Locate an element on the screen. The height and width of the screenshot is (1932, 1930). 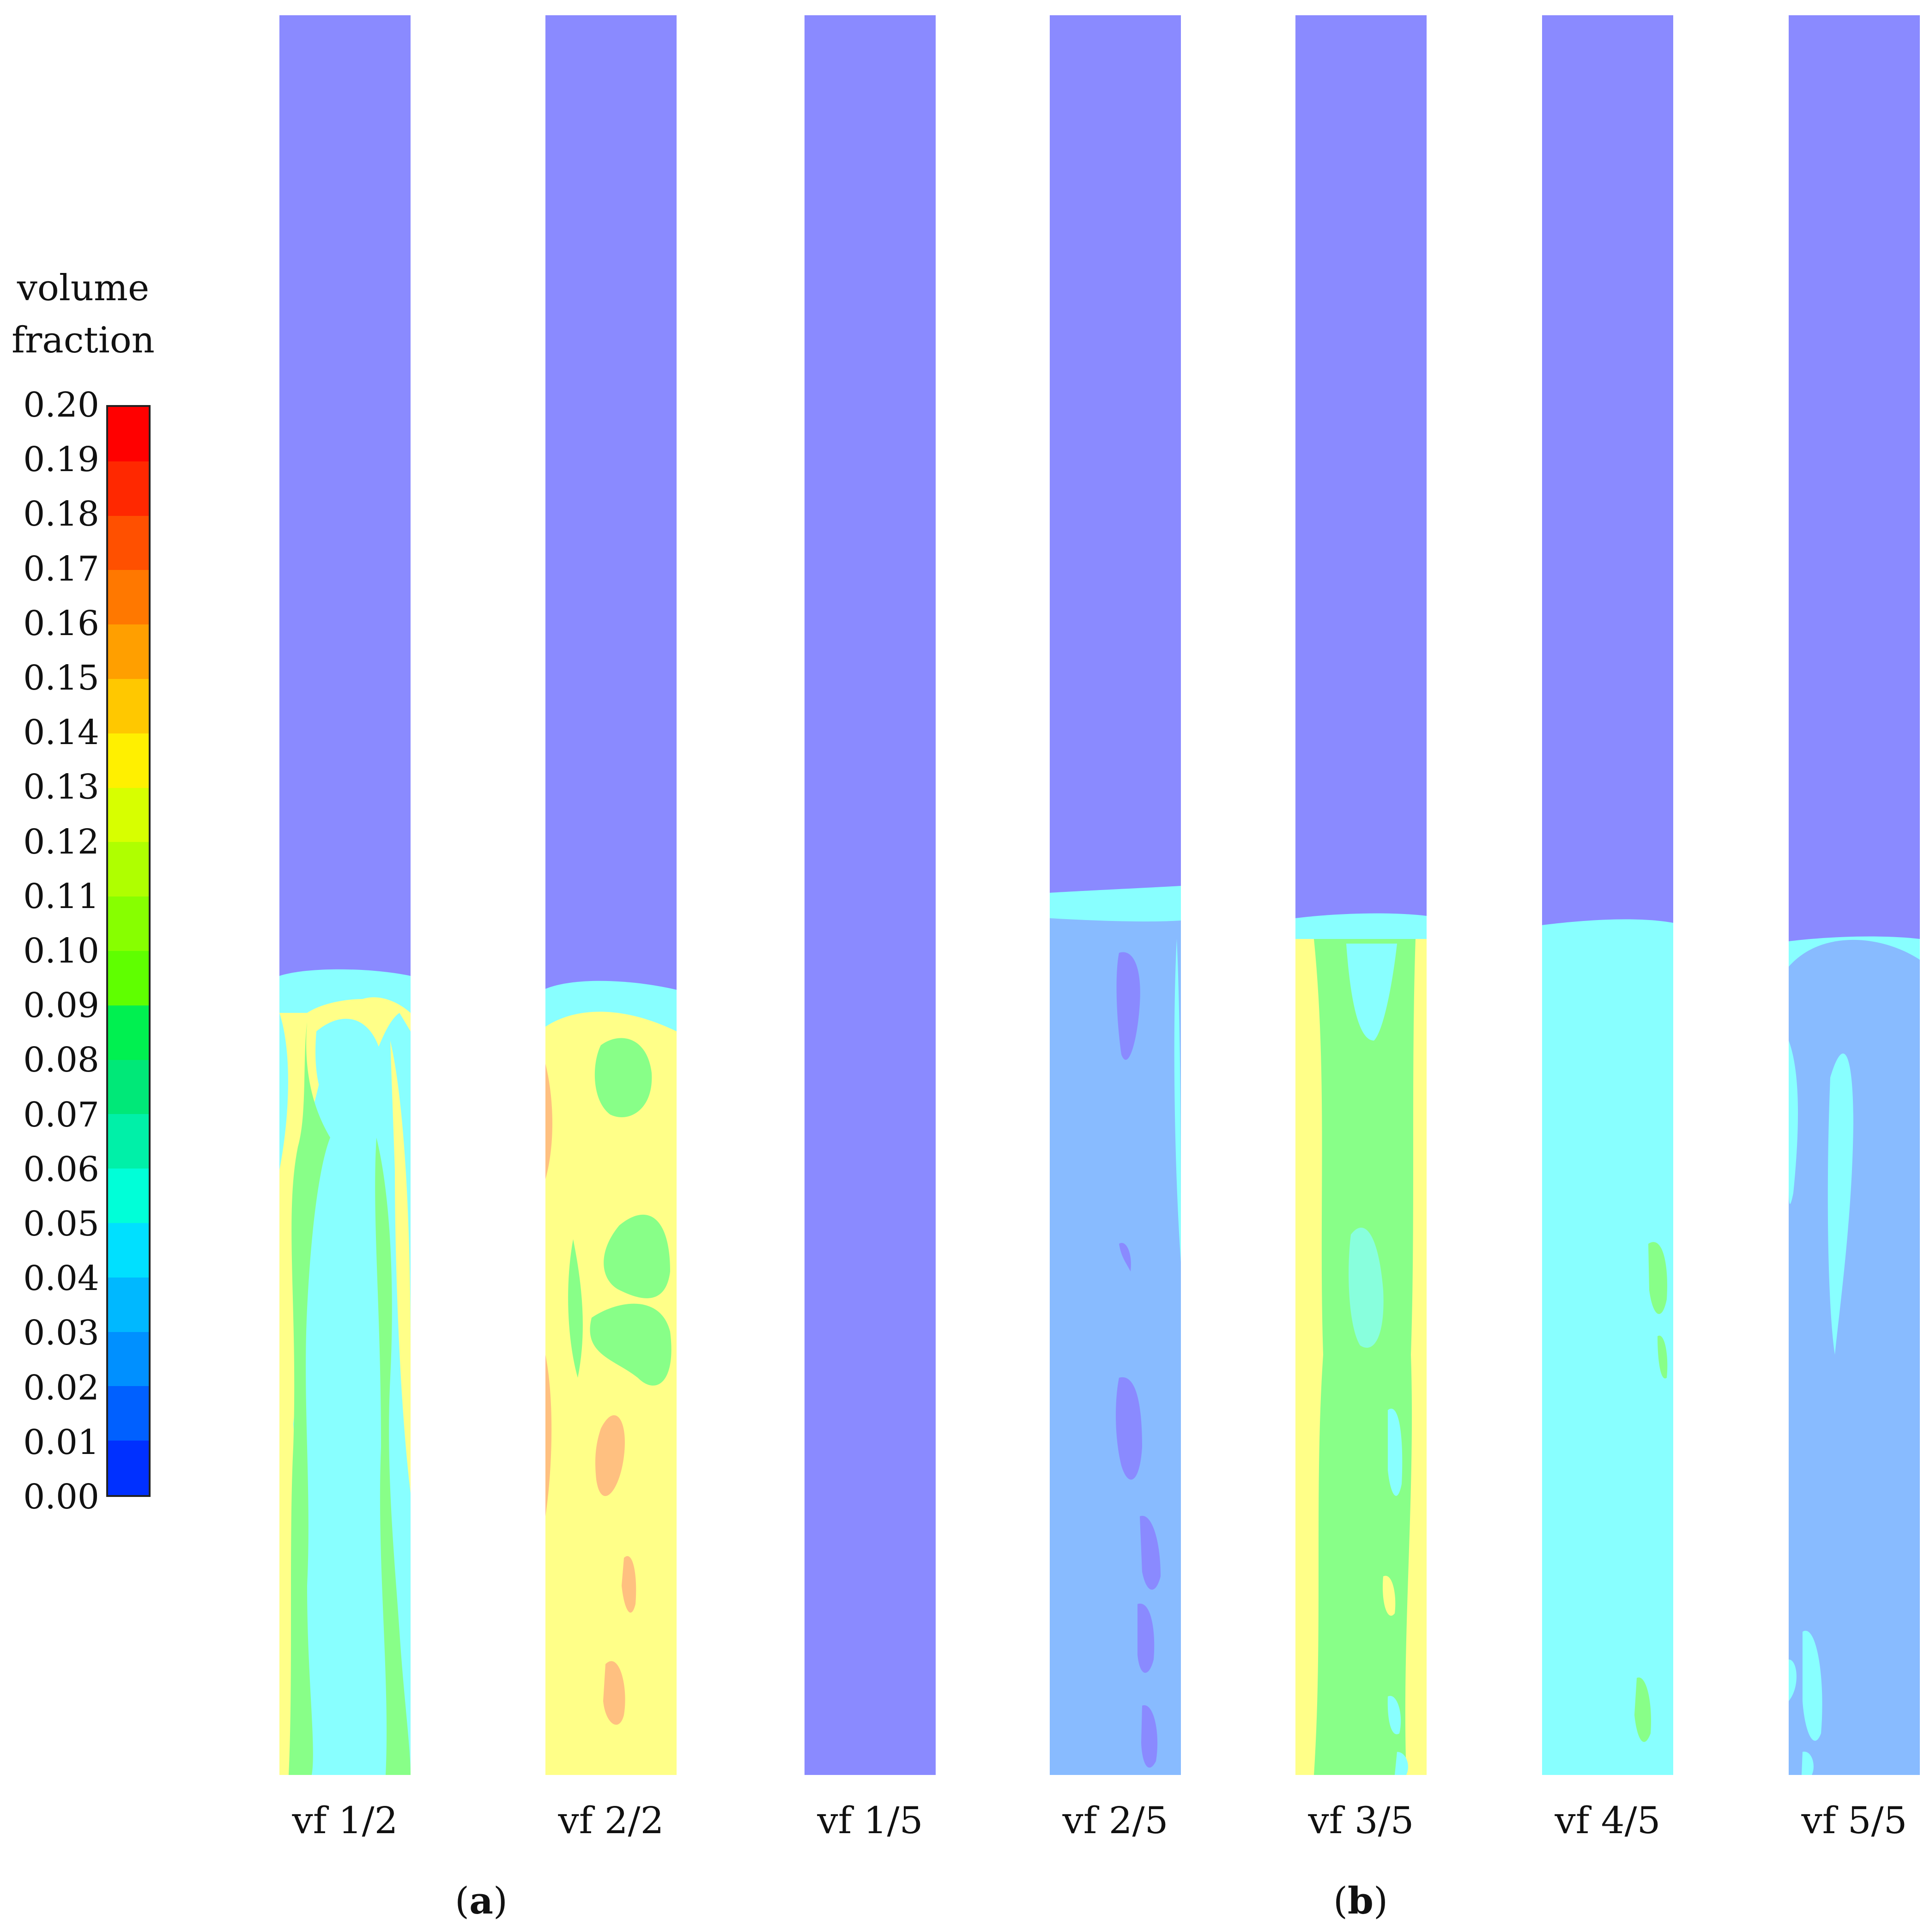
column-label-vf-1-2: vf 1/2 is located at coordinates (345, 1820).